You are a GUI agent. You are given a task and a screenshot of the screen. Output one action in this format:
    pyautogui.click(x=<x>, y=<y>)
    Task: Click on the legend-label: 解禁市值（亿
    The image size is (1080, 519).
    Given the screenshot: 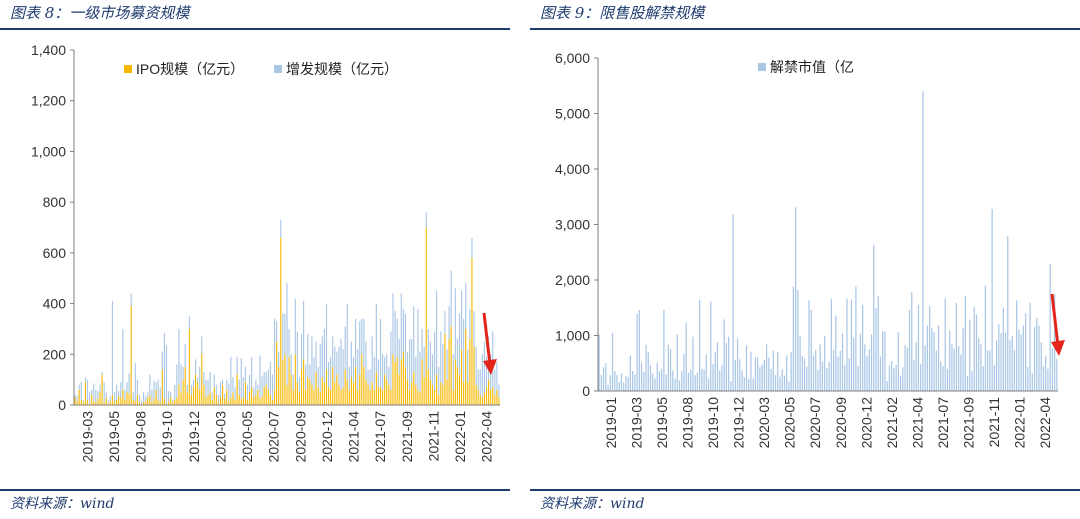 What is the action you would take?
    pyautogui.click(x=812, y=67)
    